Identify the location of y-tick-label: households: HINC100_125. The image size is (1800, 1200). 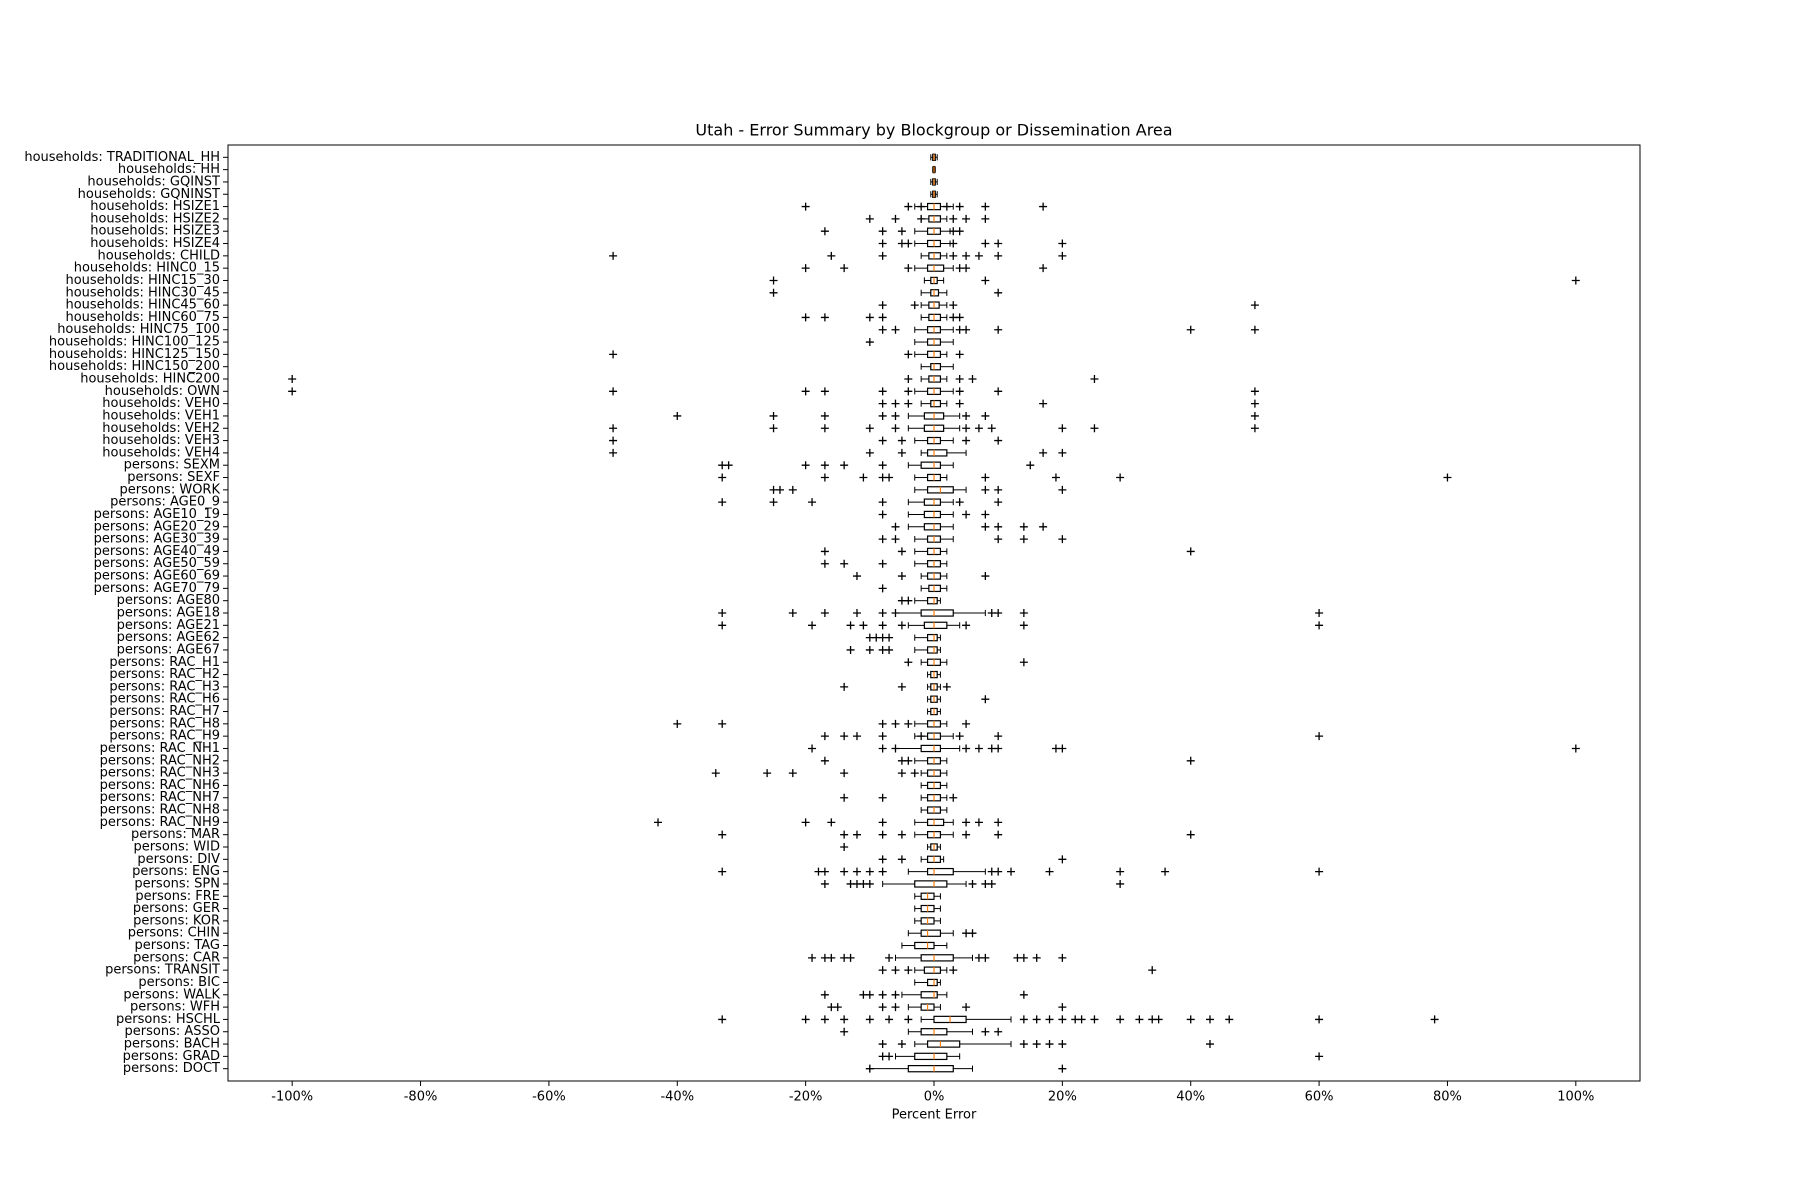
(134, 342).